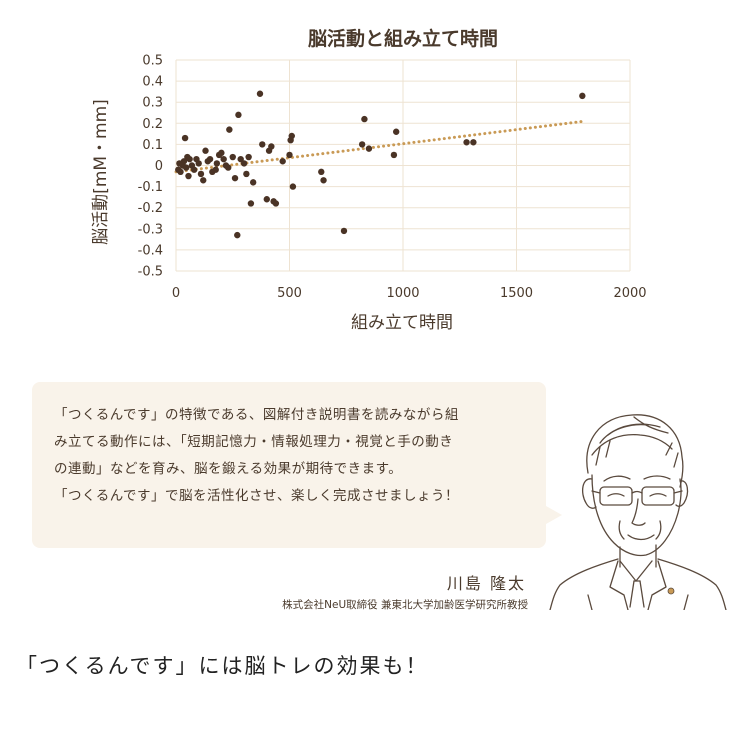 The height and width of the screenshot is (740, 740). What do you see at coordinates (159, 166) in the screenshot?
I see `y-tick-label: 0` at bounding box center [159, 166].